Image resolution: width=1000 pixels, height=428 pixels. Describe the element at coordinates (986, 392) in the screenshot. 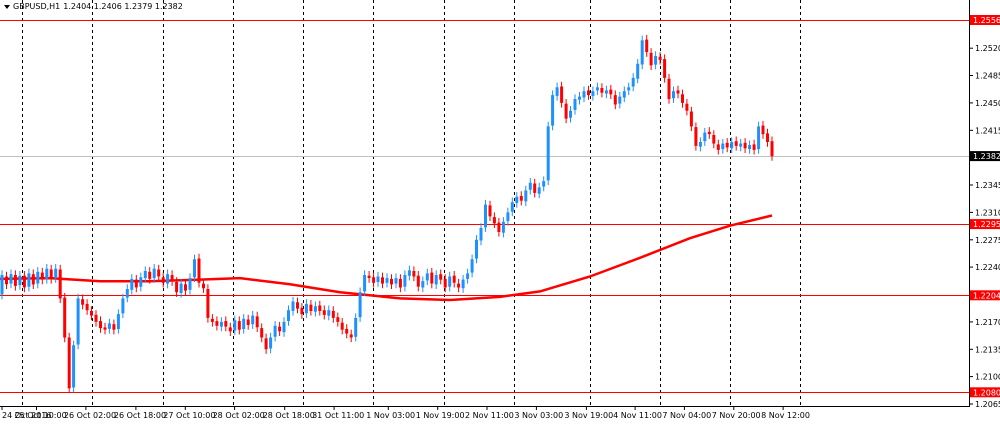

I see `level-label-text: 1.2080` at that location.